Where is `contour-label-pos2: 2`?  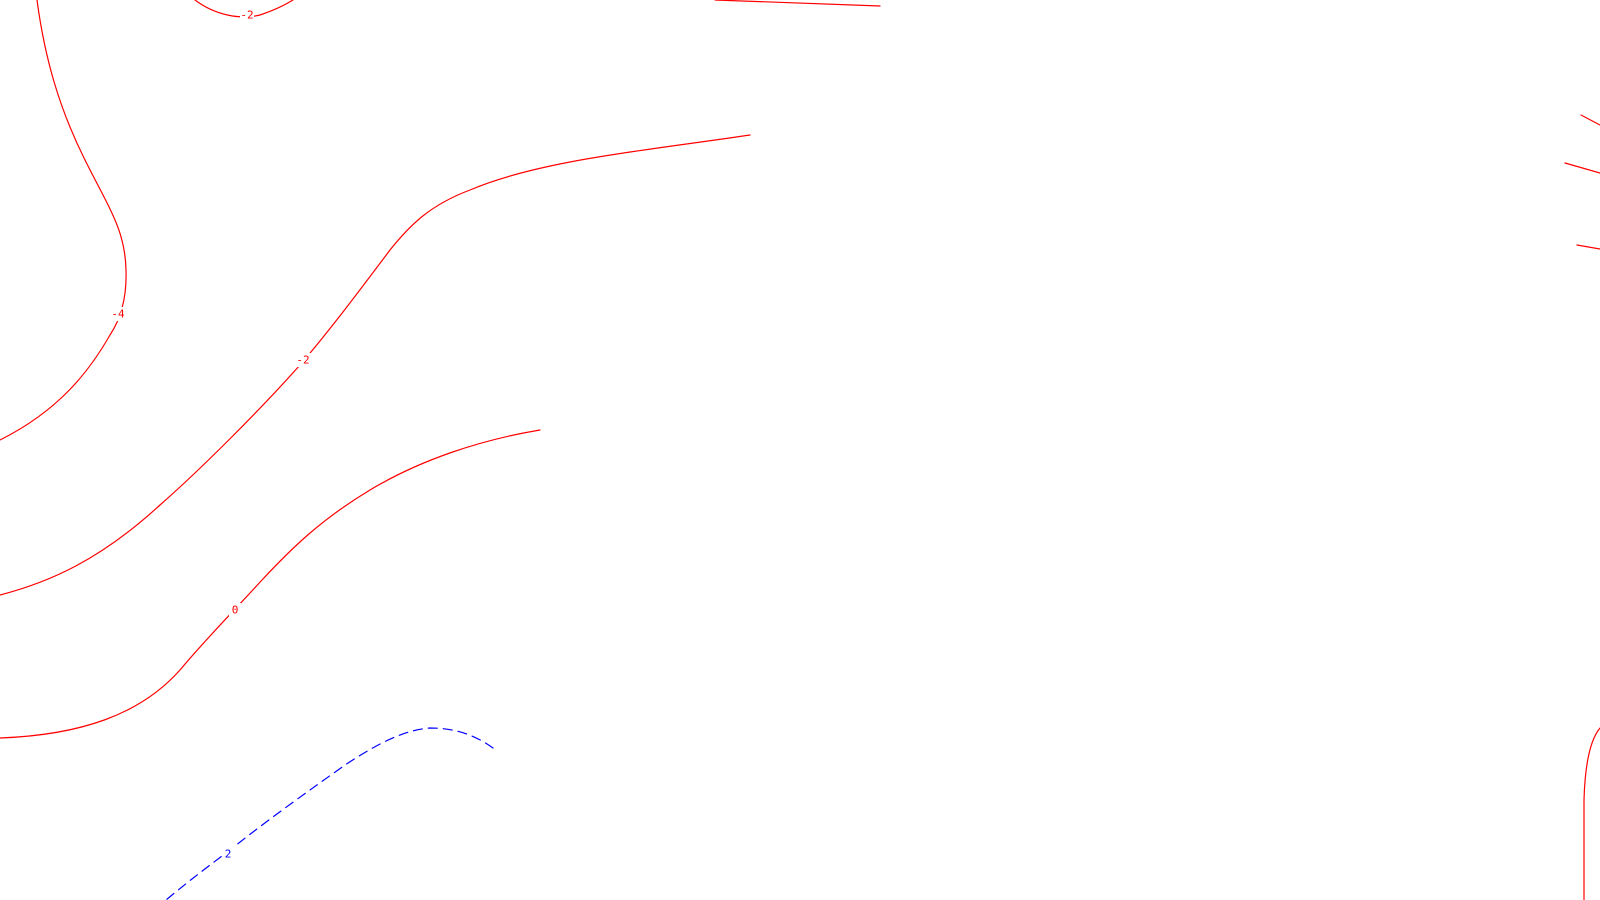
contour-label-pos2: 2 is located at coordinates (228, 854).